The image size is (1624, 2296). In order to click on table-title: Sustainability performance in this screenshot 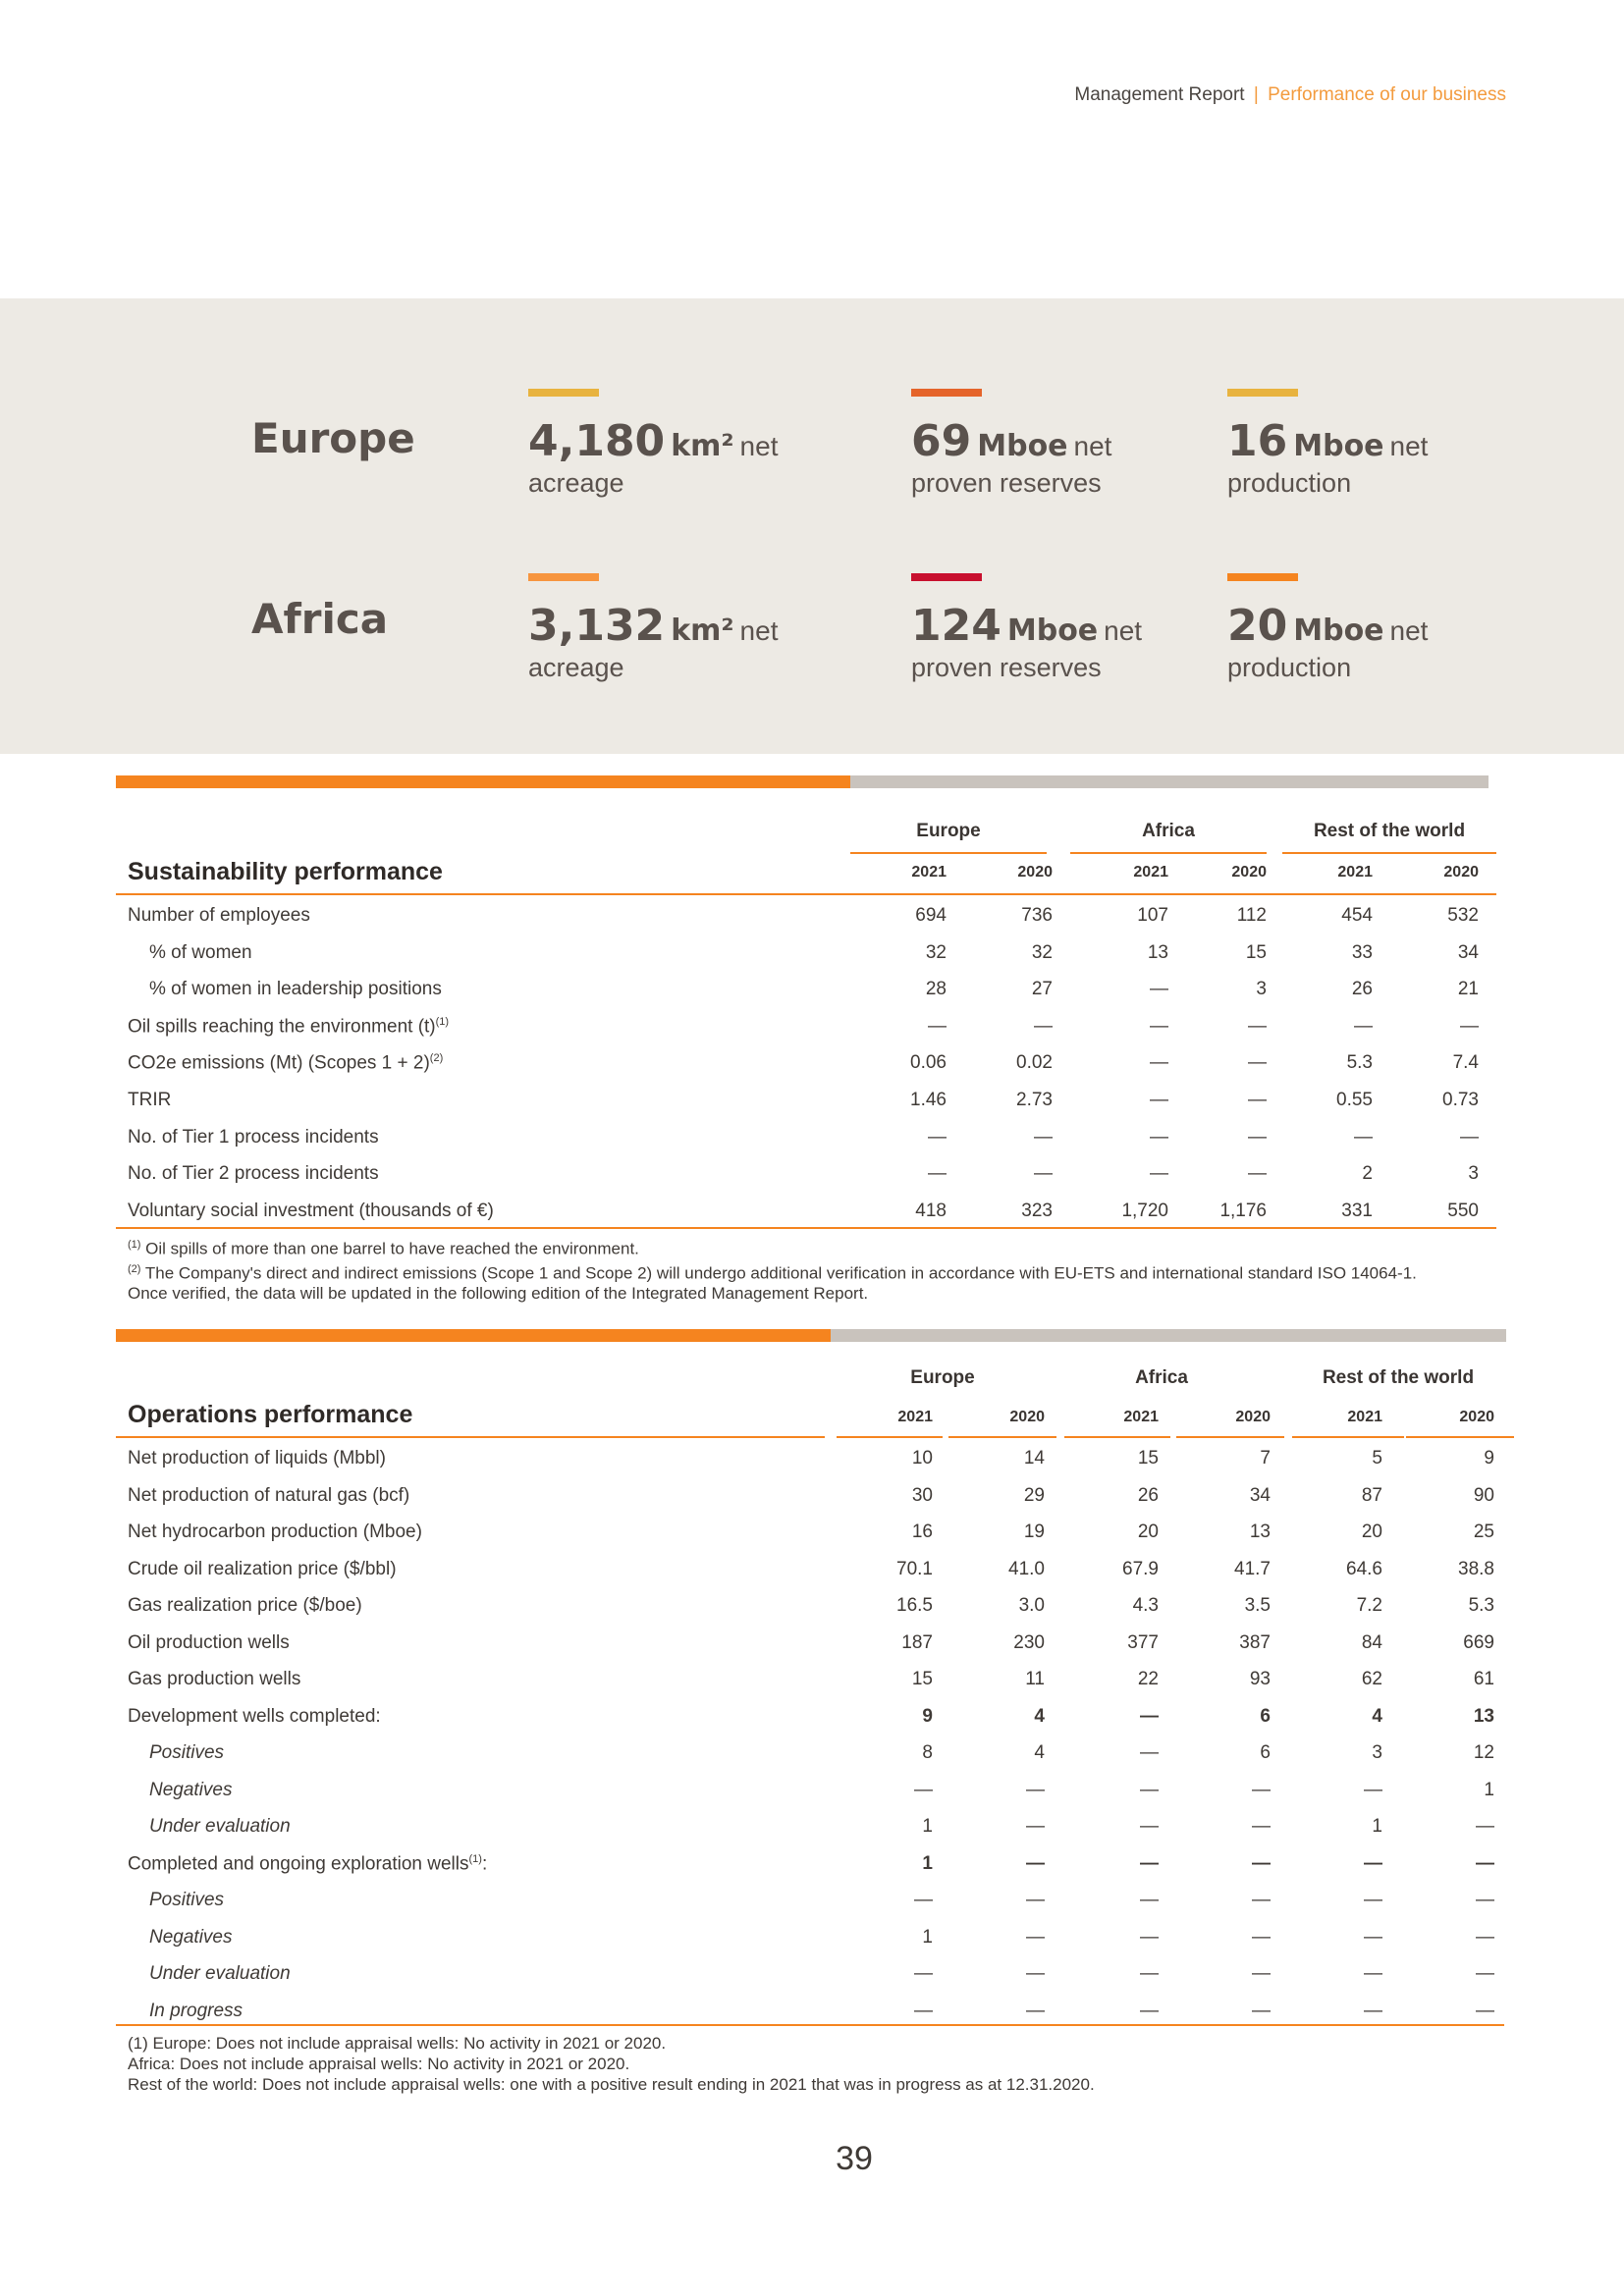, I will do `click(285, 871)`.